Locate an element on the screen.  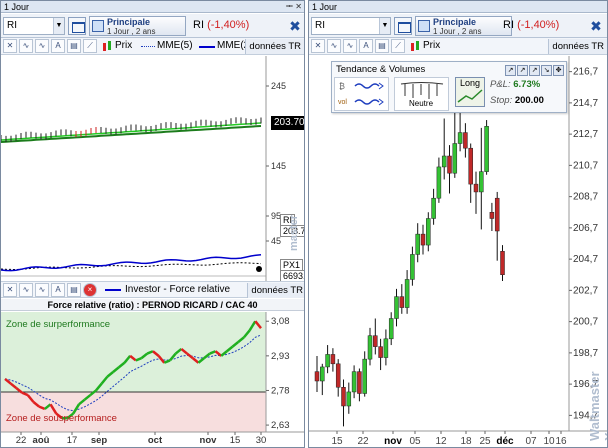
strategy-long-label: Long is located at coordinates (470, 83).